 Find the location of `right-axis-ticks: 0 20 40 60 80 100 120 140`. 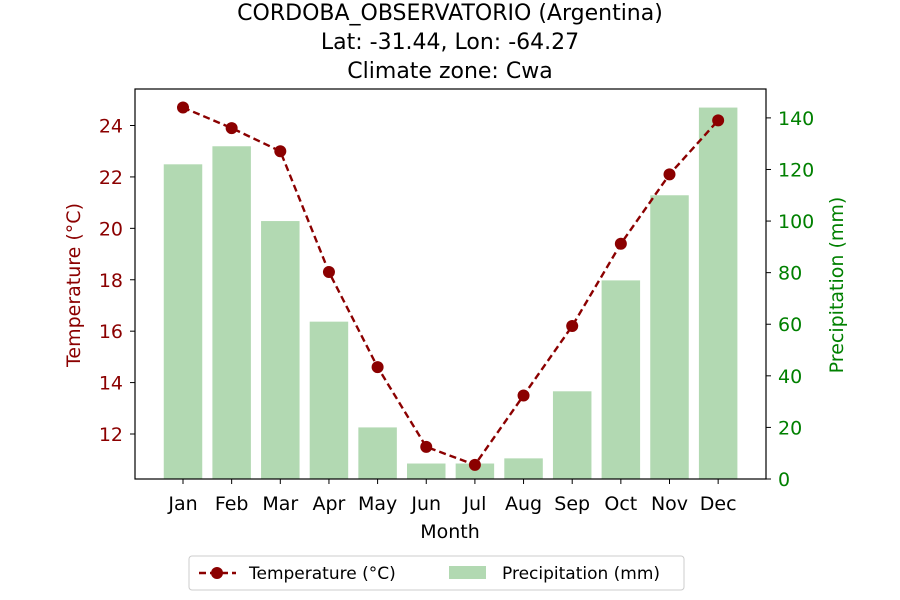

right-axis-ticks: 0 20 40 60 80 100 120 140 is located at coordinates (790, 299).